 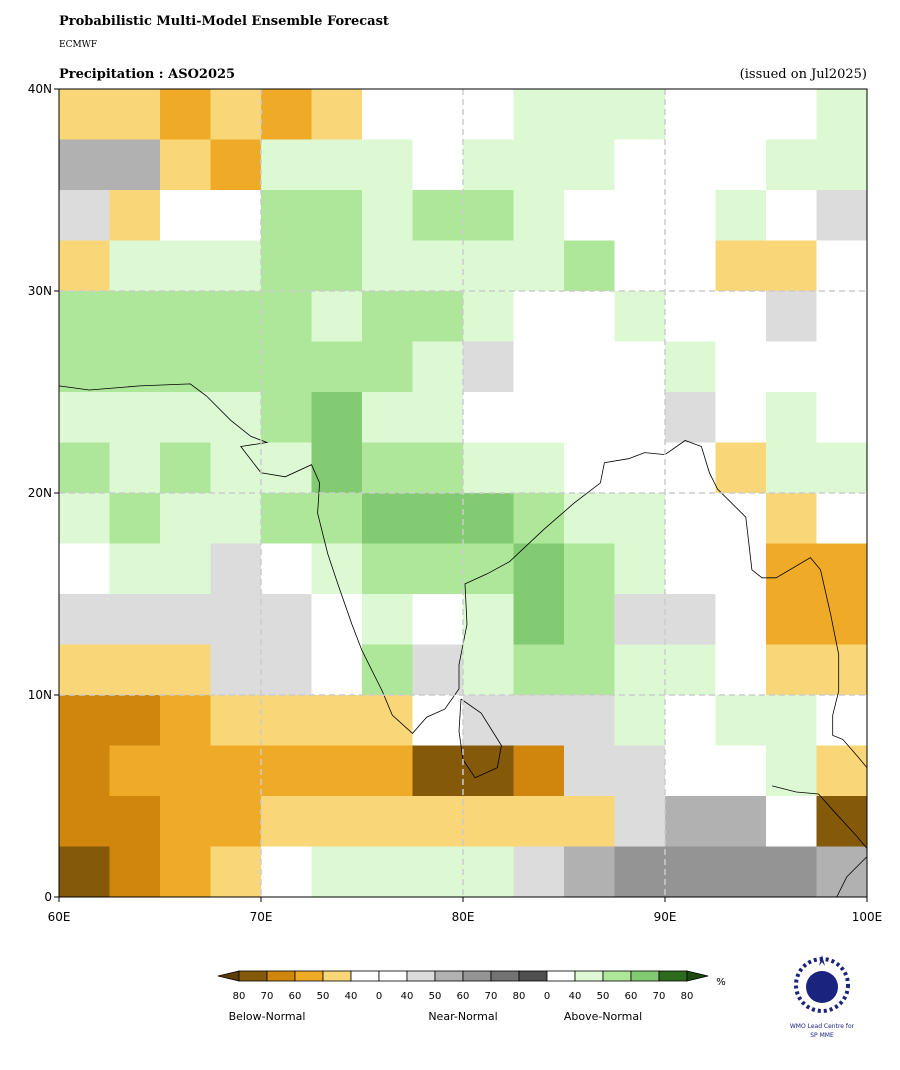 I want to click on coast-line, so click(x=820, y=817).